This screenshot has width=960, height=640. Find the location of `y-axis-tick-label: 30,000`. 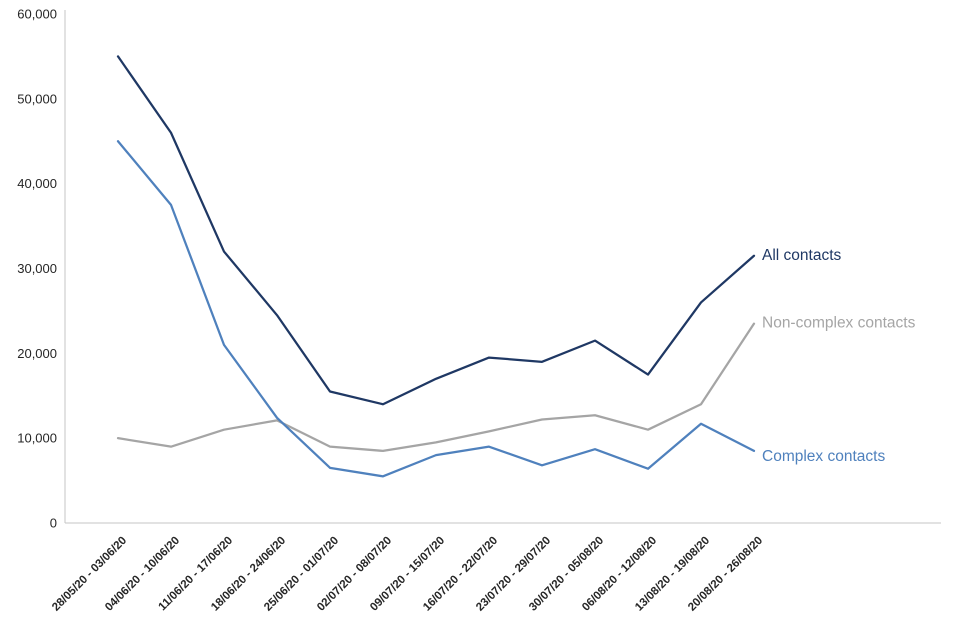

y-axis-tick-label: 30,000 is located at coordinates (37, 268).